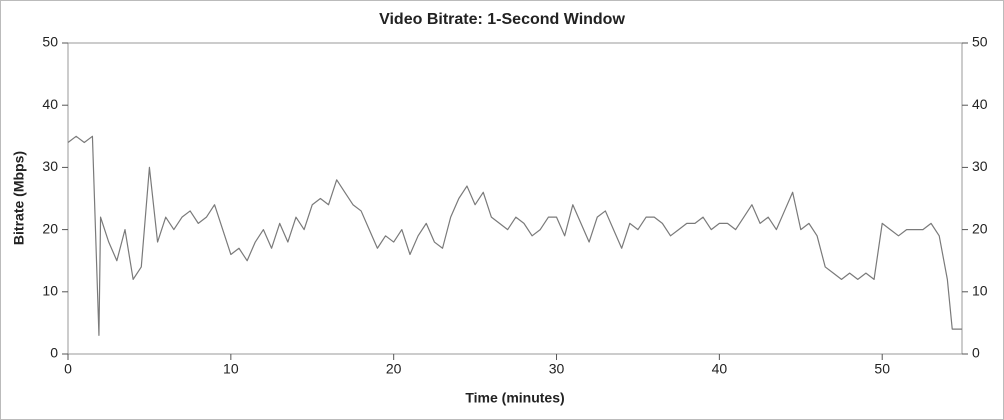  Describe the element at coordinates (50, 228) in the screenshot. I see `y-tick-label: 20` at that location.